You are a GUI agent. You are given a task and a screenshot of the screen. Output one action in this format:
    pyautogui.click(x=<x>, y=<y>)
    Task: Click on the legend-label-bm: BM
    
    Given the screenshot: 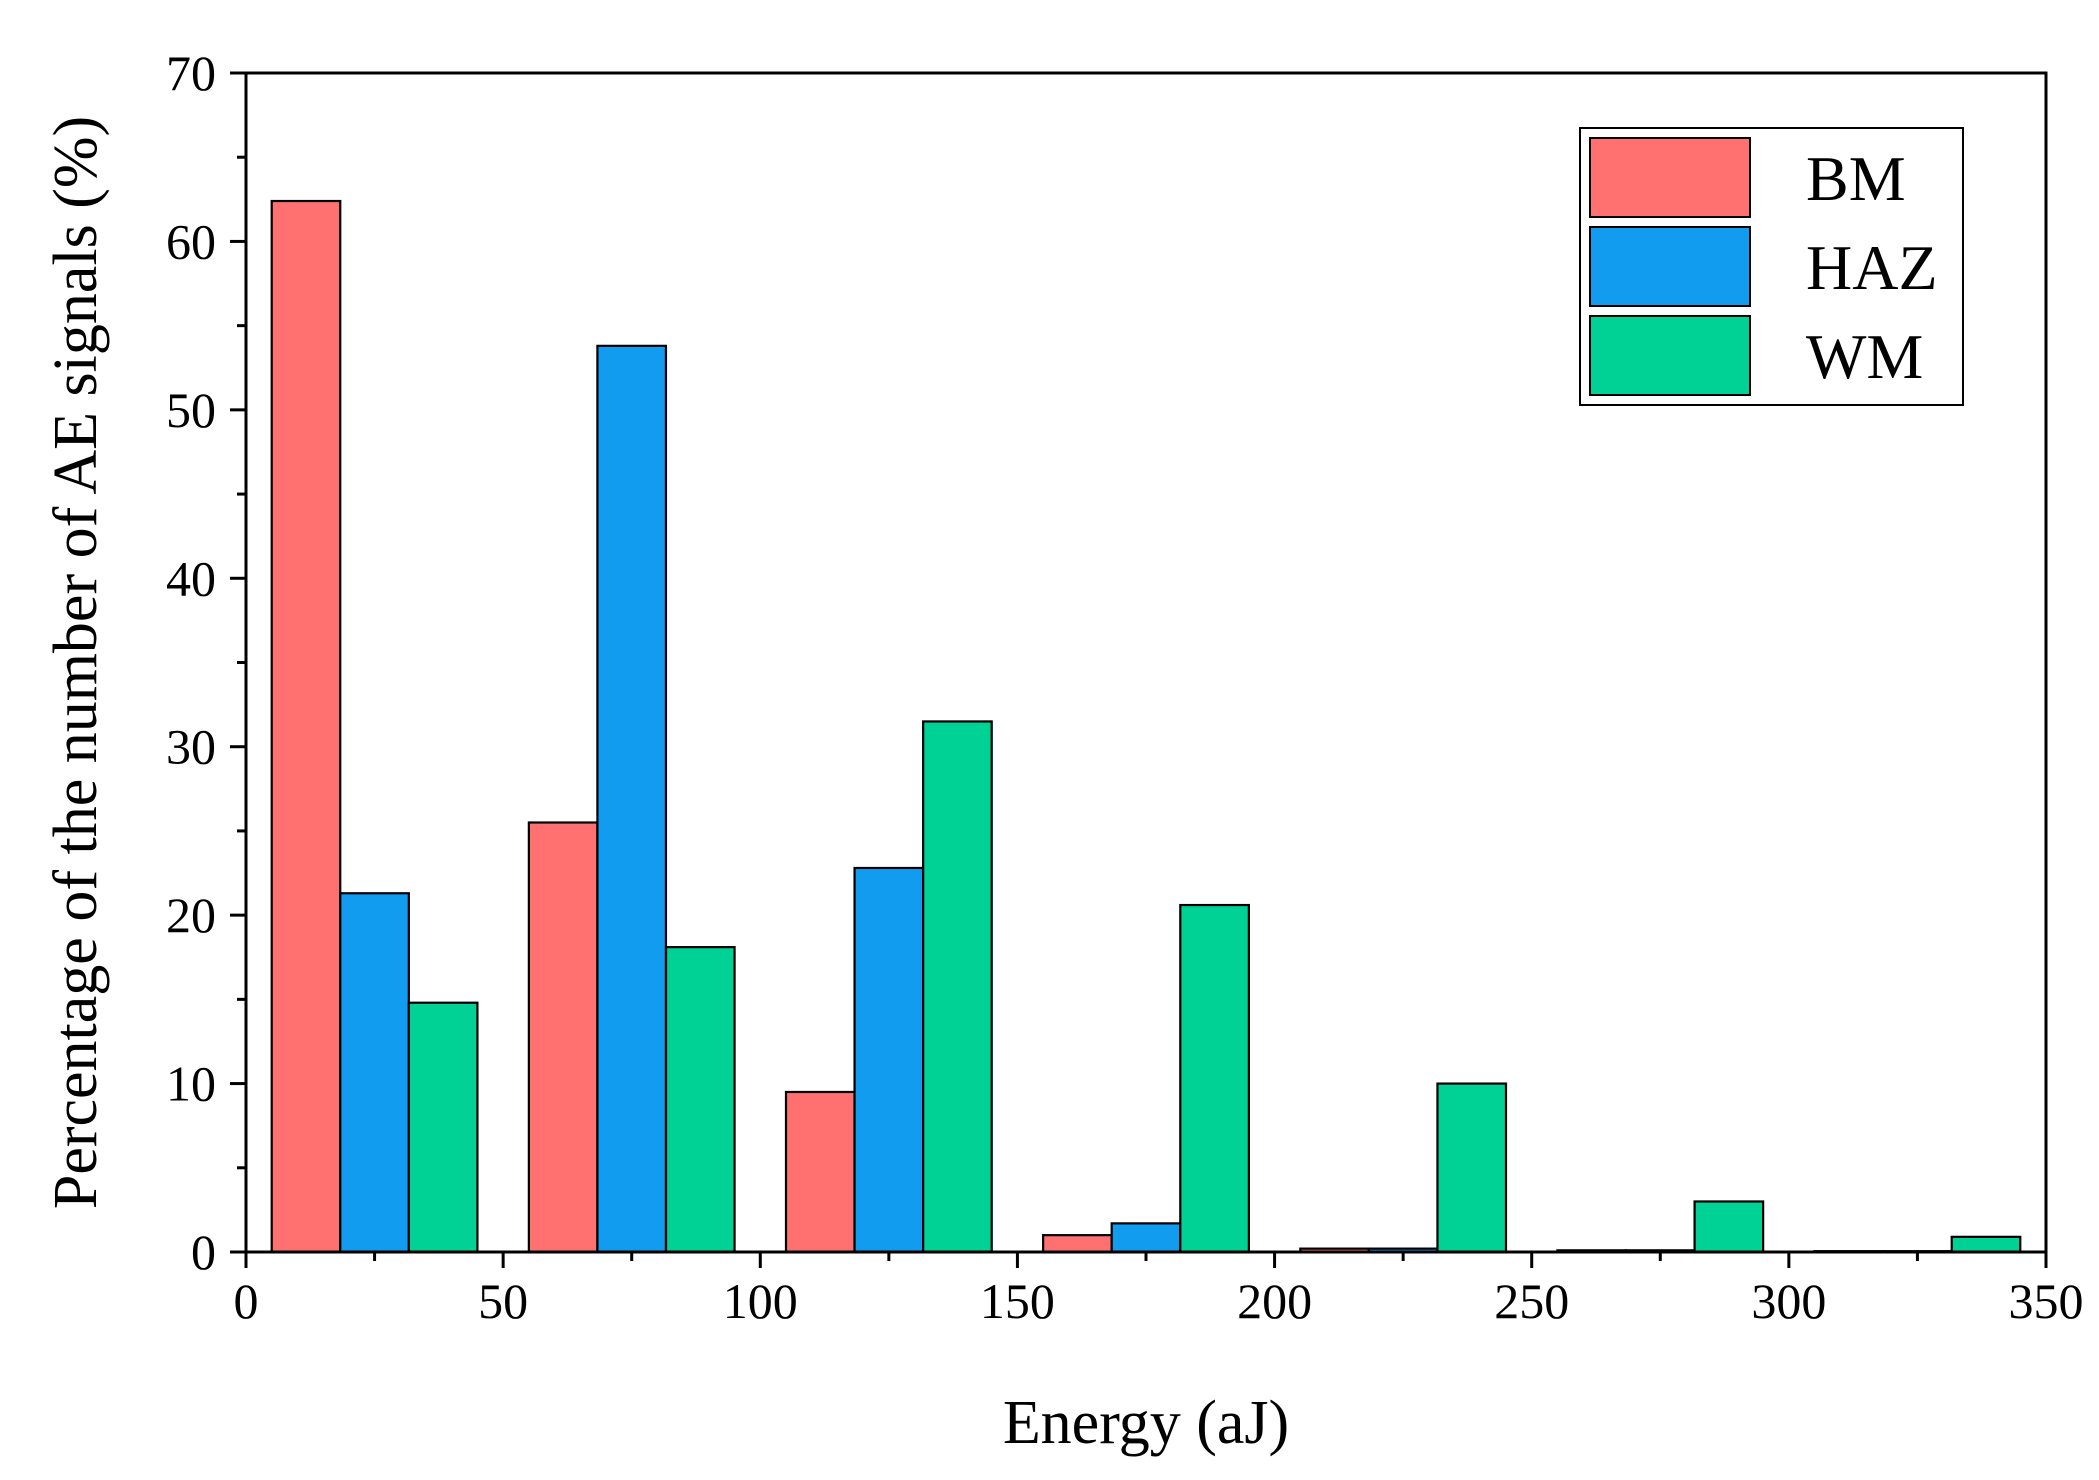 What is the action you would take?
    pyautogui.click(x=1856, y=178)
    